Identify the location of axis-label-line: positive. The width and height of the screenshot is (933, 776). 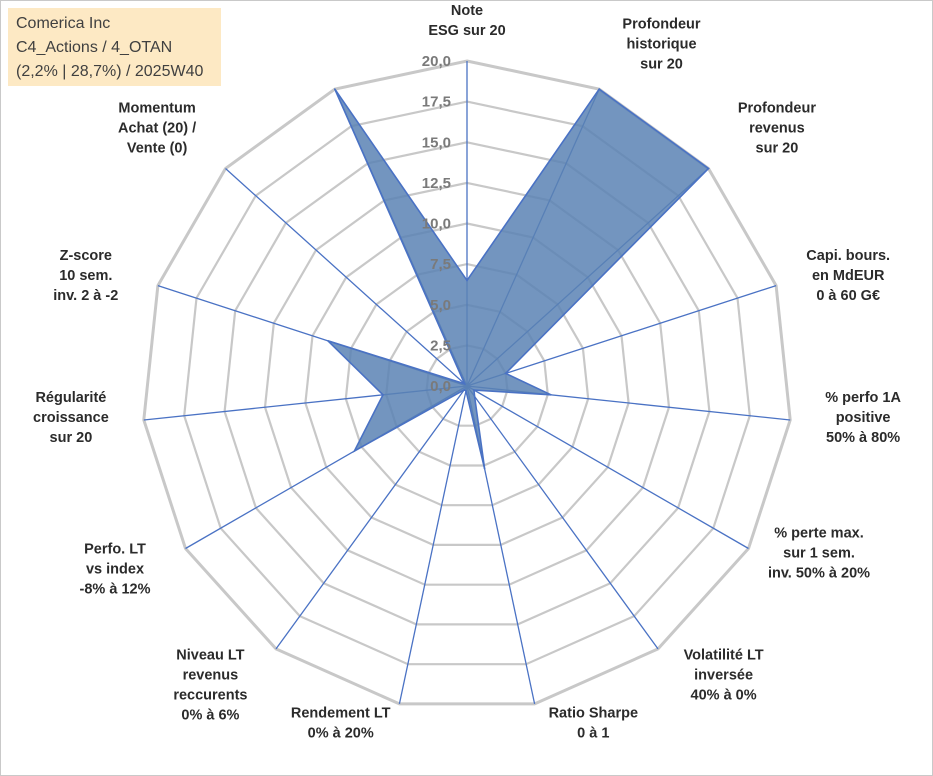
(863, 418).